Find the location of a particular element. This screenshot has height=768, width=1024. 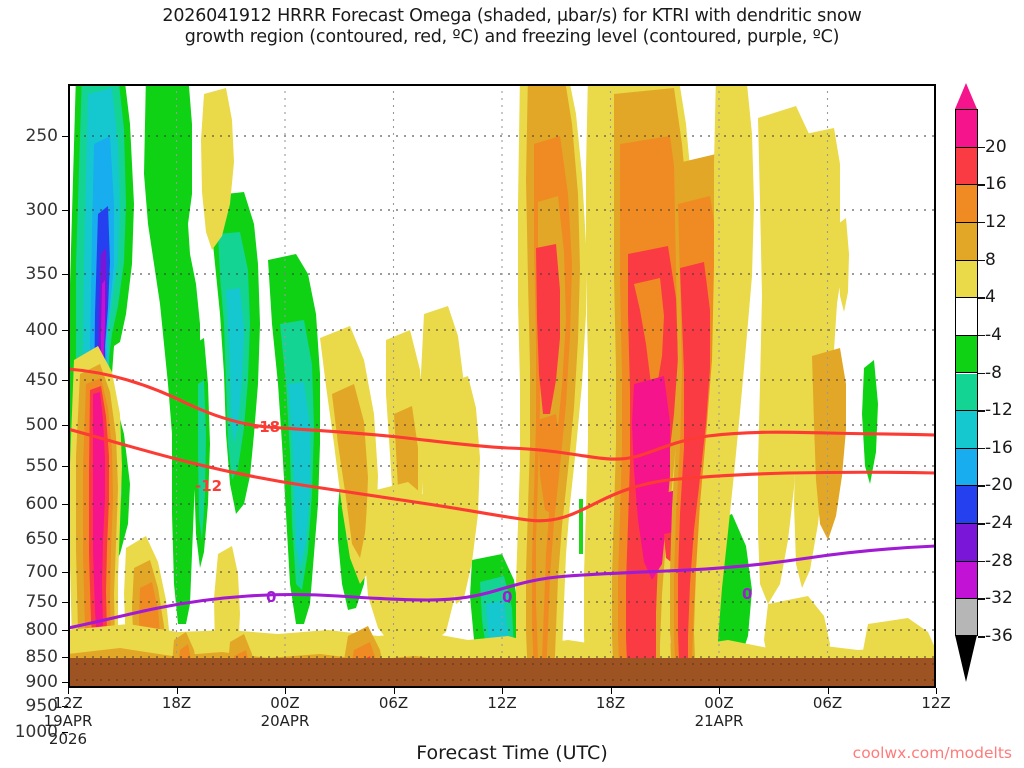

y-tick-label-650: 650 is located at coordinates (41, 539).